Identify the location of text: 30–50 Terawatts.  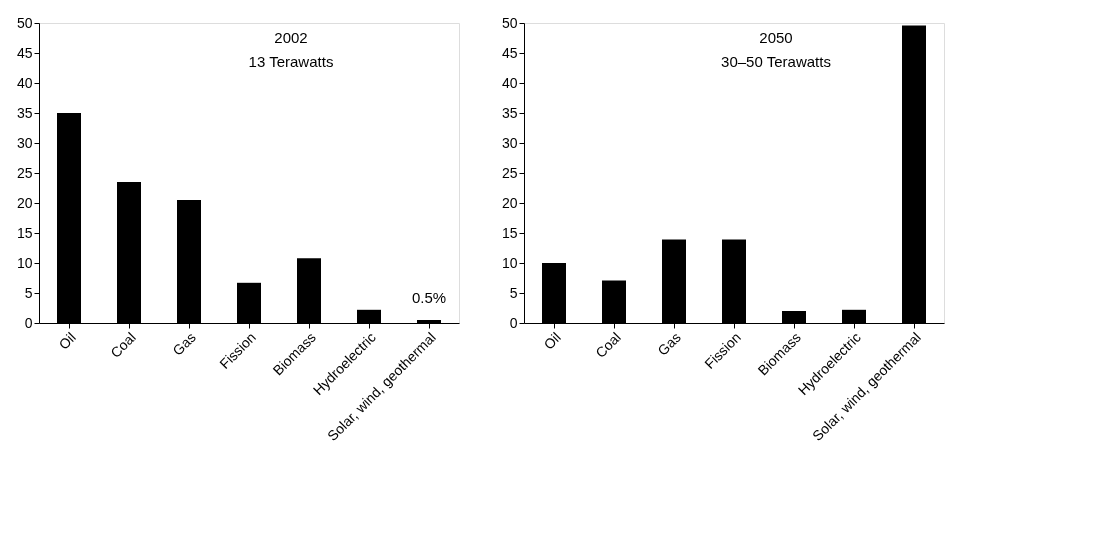
(776, 61).